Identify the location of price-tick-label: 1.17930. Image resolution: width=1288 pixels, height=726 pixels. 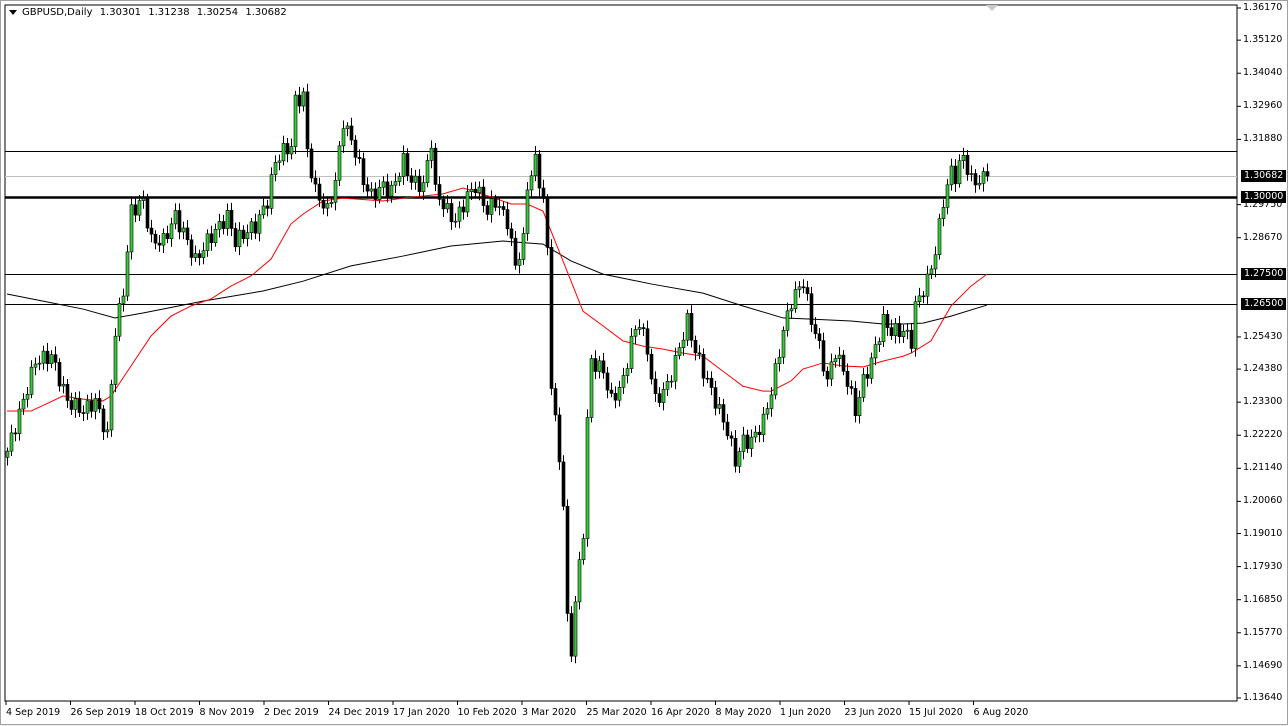
(1263, 566).